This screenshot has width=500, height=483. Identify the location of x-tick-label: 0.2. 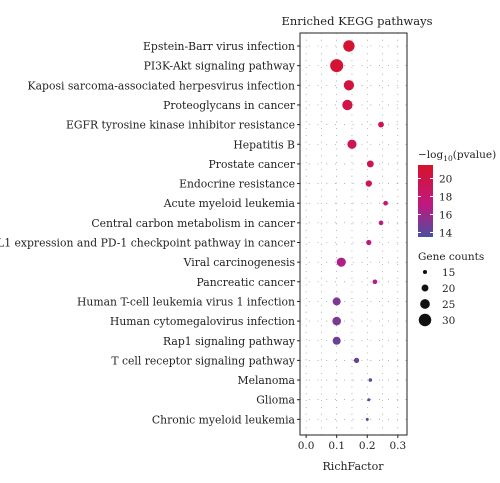
(367, 446).